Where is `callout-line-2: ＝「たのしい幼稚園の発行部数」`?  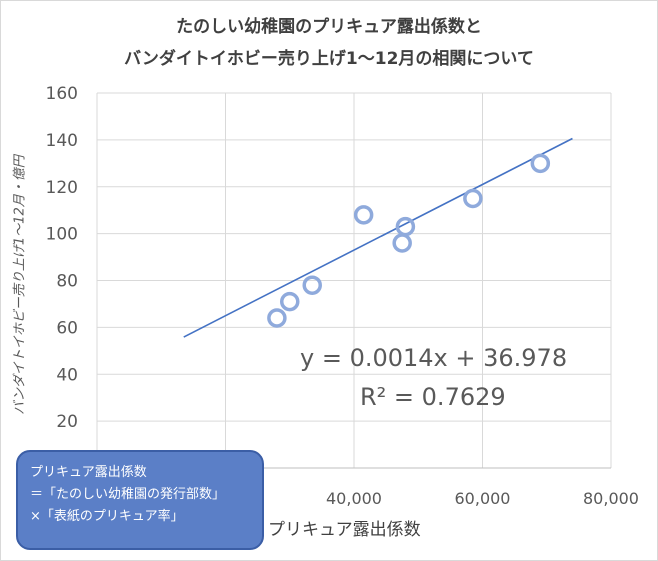 callout-line-2: ＝「たのしい幼稚園の発行部数」 is located at coordinates (128, 494).